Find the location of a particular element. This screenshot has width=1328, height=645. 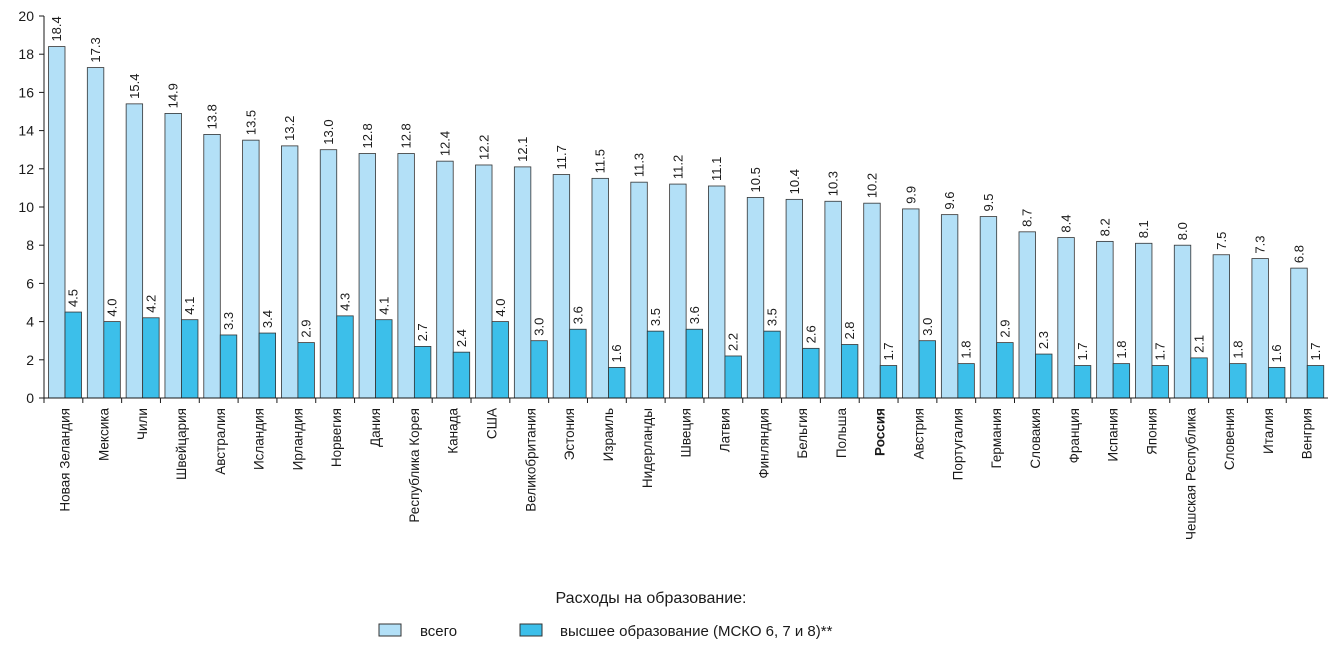

data-label-higher-education: 3.4 is located at coordinates (267, 319).